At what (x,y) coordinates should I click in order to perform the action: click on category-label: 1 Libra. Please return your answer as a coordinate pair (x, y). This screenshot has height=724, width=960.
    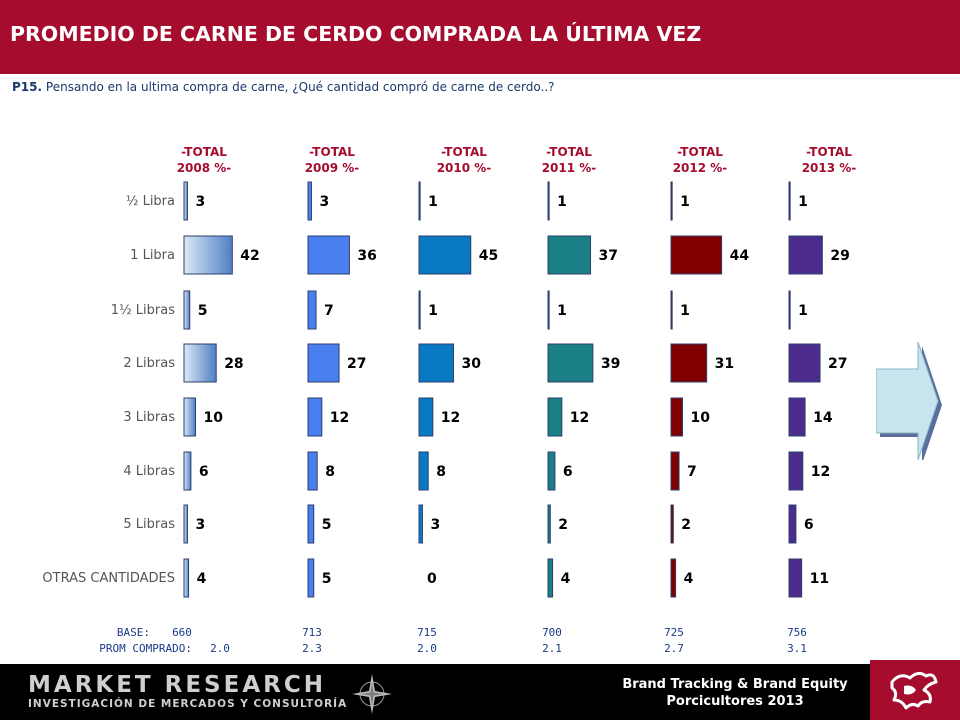
    Looking at the image, I should click on (152, 255).